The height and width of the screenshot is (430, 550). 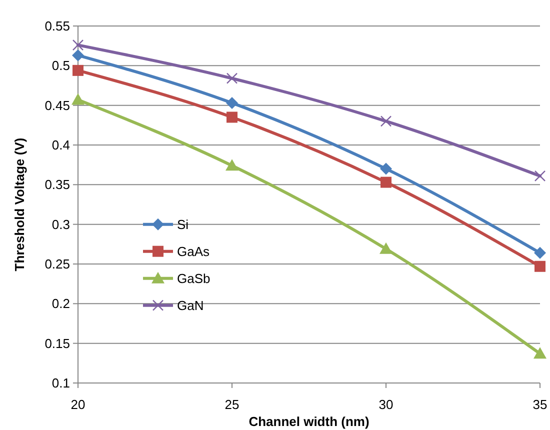 What do you see at coordinates (309, 421) in the screenshot?
I see `x-axis-title: Channel width (nm)` at bounding box center [309, 421].